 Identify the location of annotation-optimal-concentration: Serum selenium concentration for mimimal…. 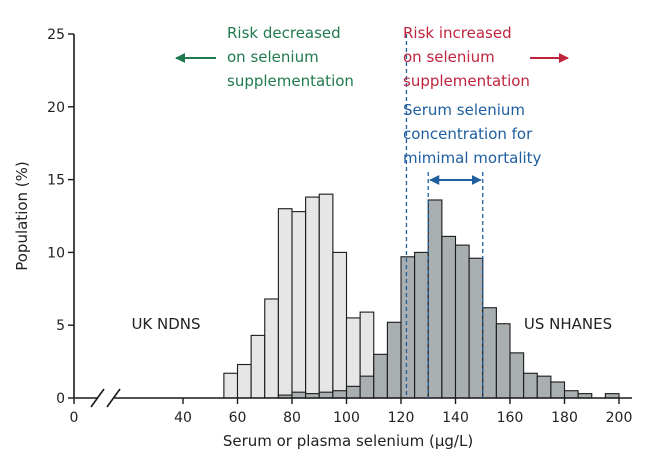
(472, 134).